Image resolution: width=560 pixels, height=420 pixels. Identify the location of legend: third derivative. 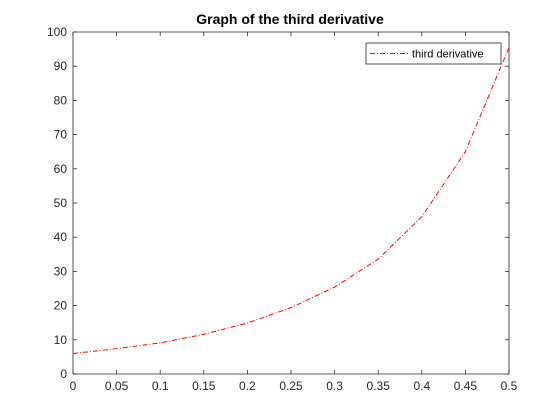
(433, 53).